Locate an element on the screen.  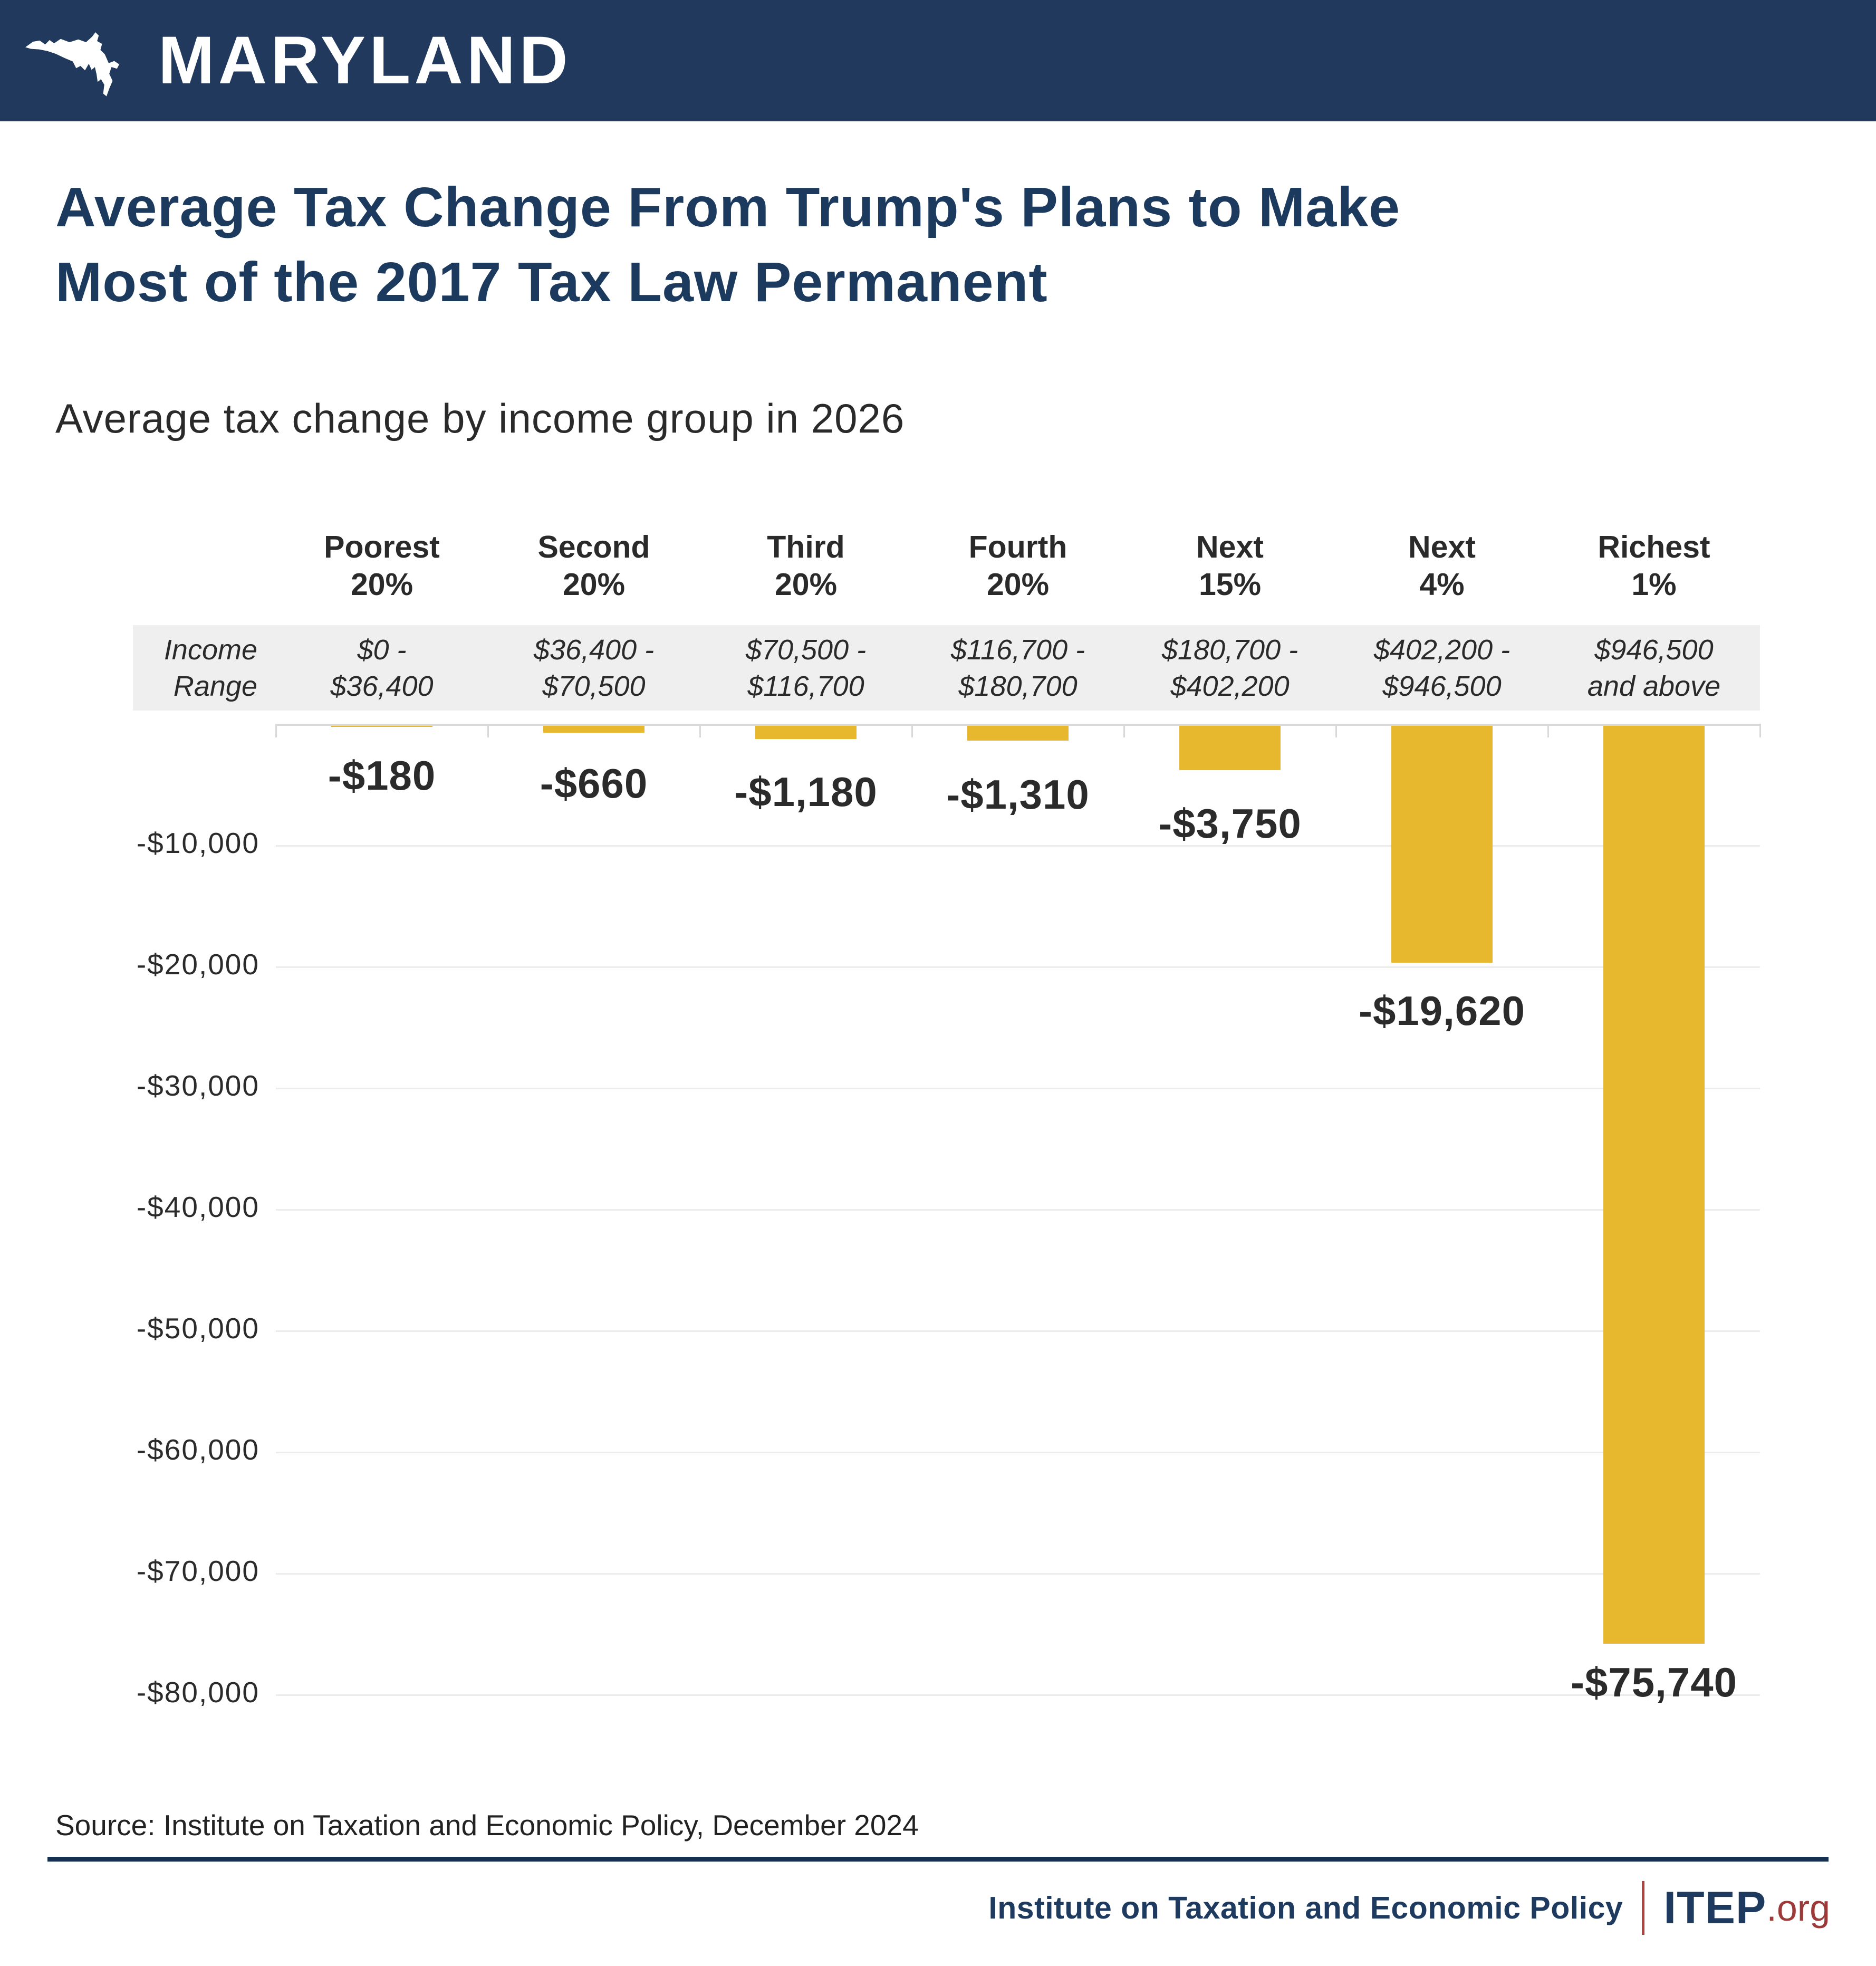
bar-value-label: -$3,750 is located at coordinates (1230, 823).